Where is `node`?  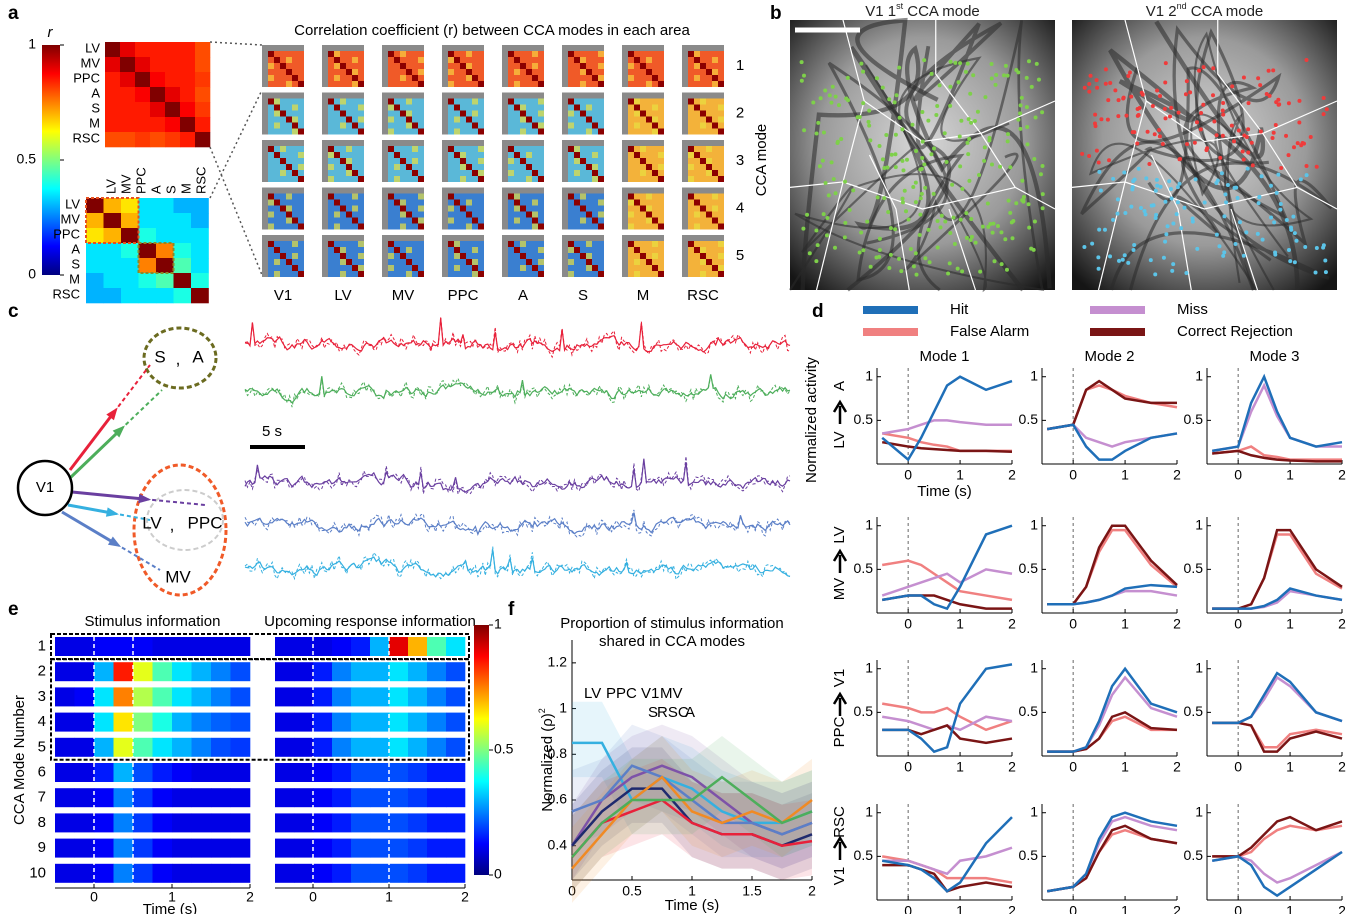
node is located at coordinates (45, 488).